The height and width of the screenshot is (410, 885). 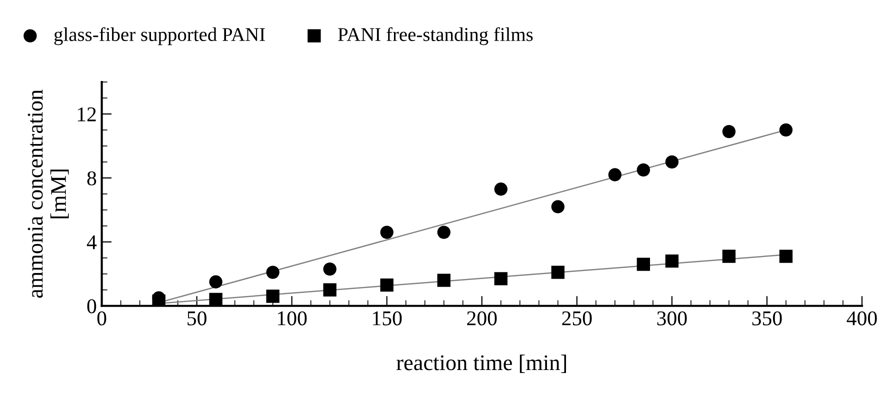 What do you see at coordinates (292, 318) in the screenshot?
I see `x-tick-label: 100` at bounding box center [292, 318].